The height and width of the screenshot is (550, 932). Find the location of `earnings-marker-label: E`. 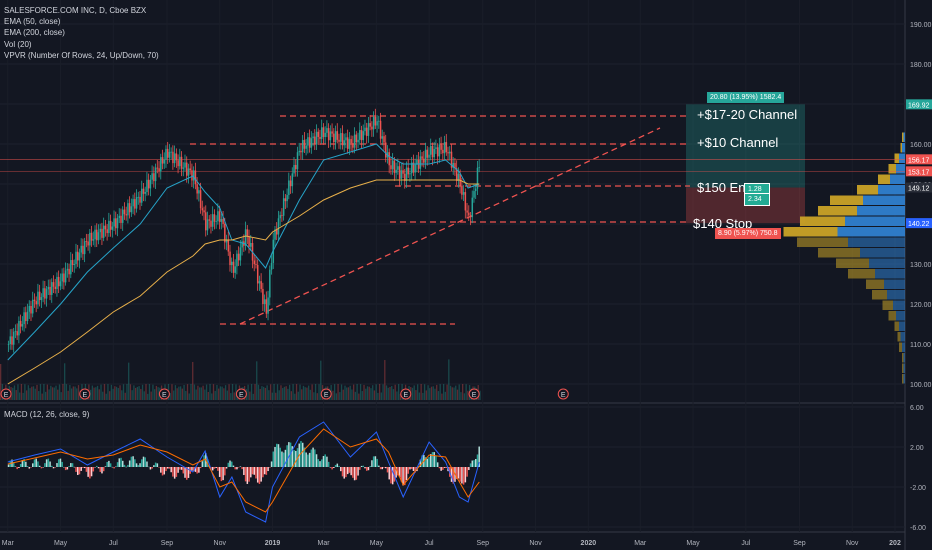

earnings-marker-label: E is located at coordinates (474, 395).